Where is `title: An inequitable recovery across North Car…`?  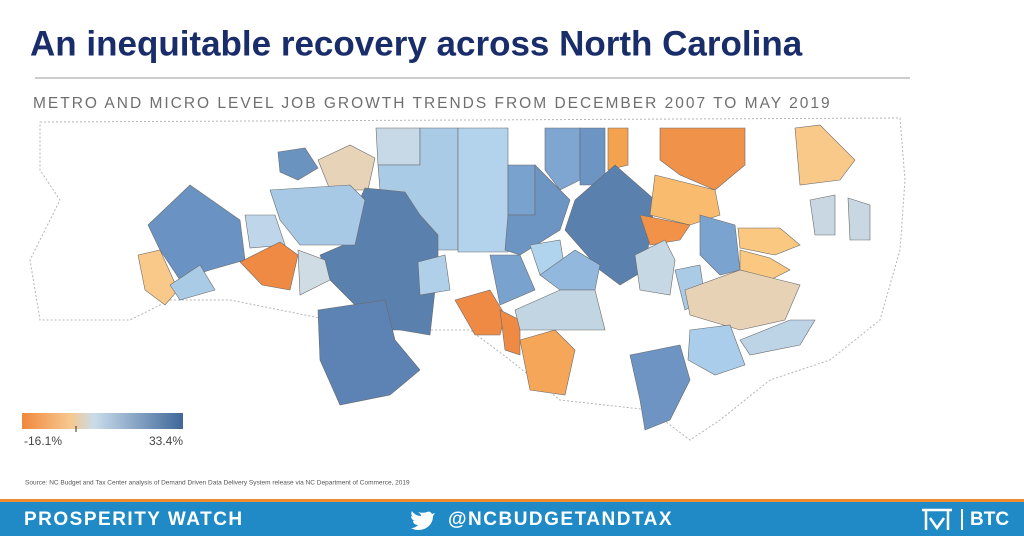
title: An inequitable recovery across North Car… is located at coordinates (416, 43).